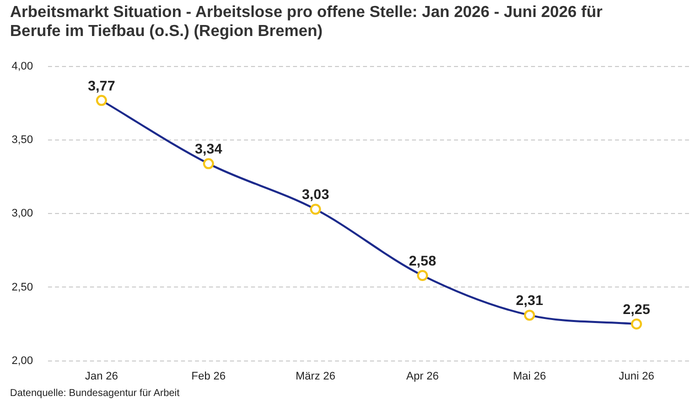 Image resolution: width=700 pixels, height=400 pixels. What do you see at coordinates (102, 85) in the screenshot?
I see `data-label: 3,77` at bounding box center [102, 85].